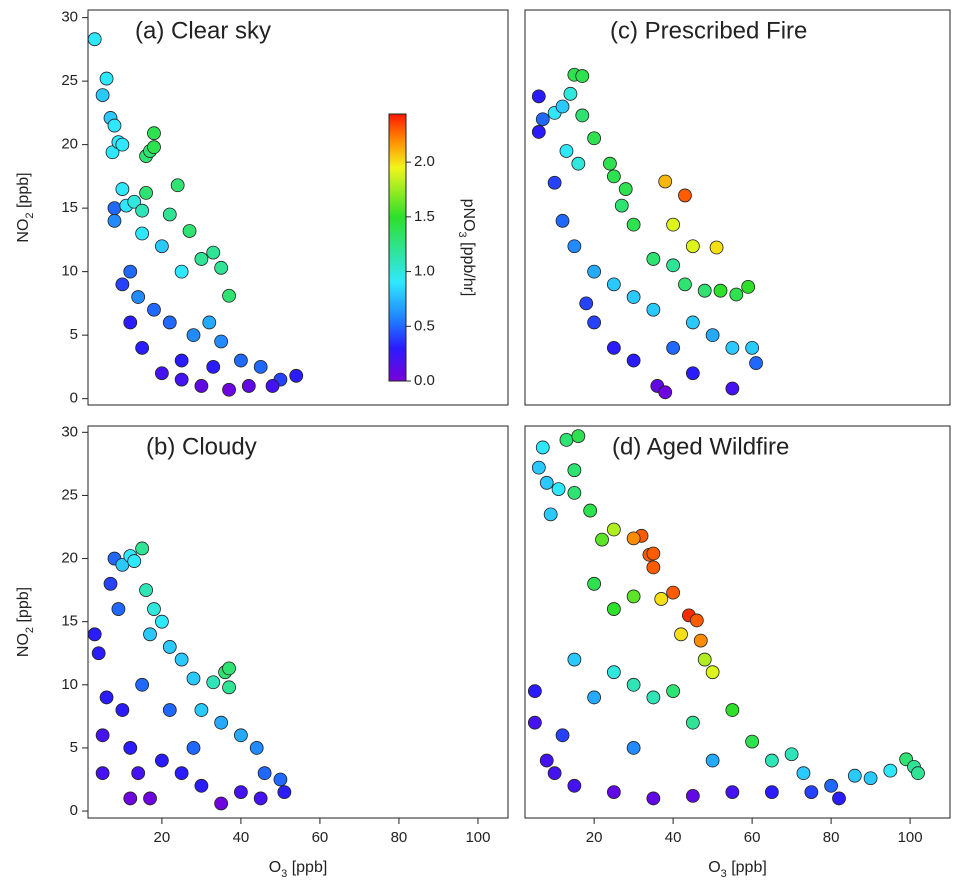 The height and width of the screenshot is (883, 959). I want to click on panel-title: (d) Aged Wildfire, so click(700, 446).